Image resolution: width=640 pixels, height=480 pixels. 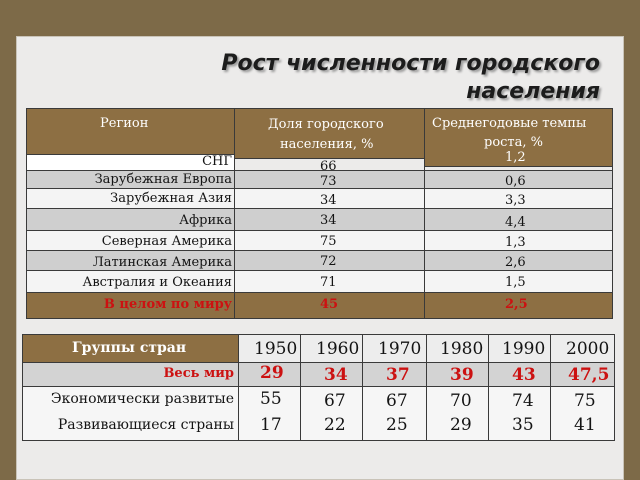 I want to click on row-share: 66, so click(x=328, y=166).